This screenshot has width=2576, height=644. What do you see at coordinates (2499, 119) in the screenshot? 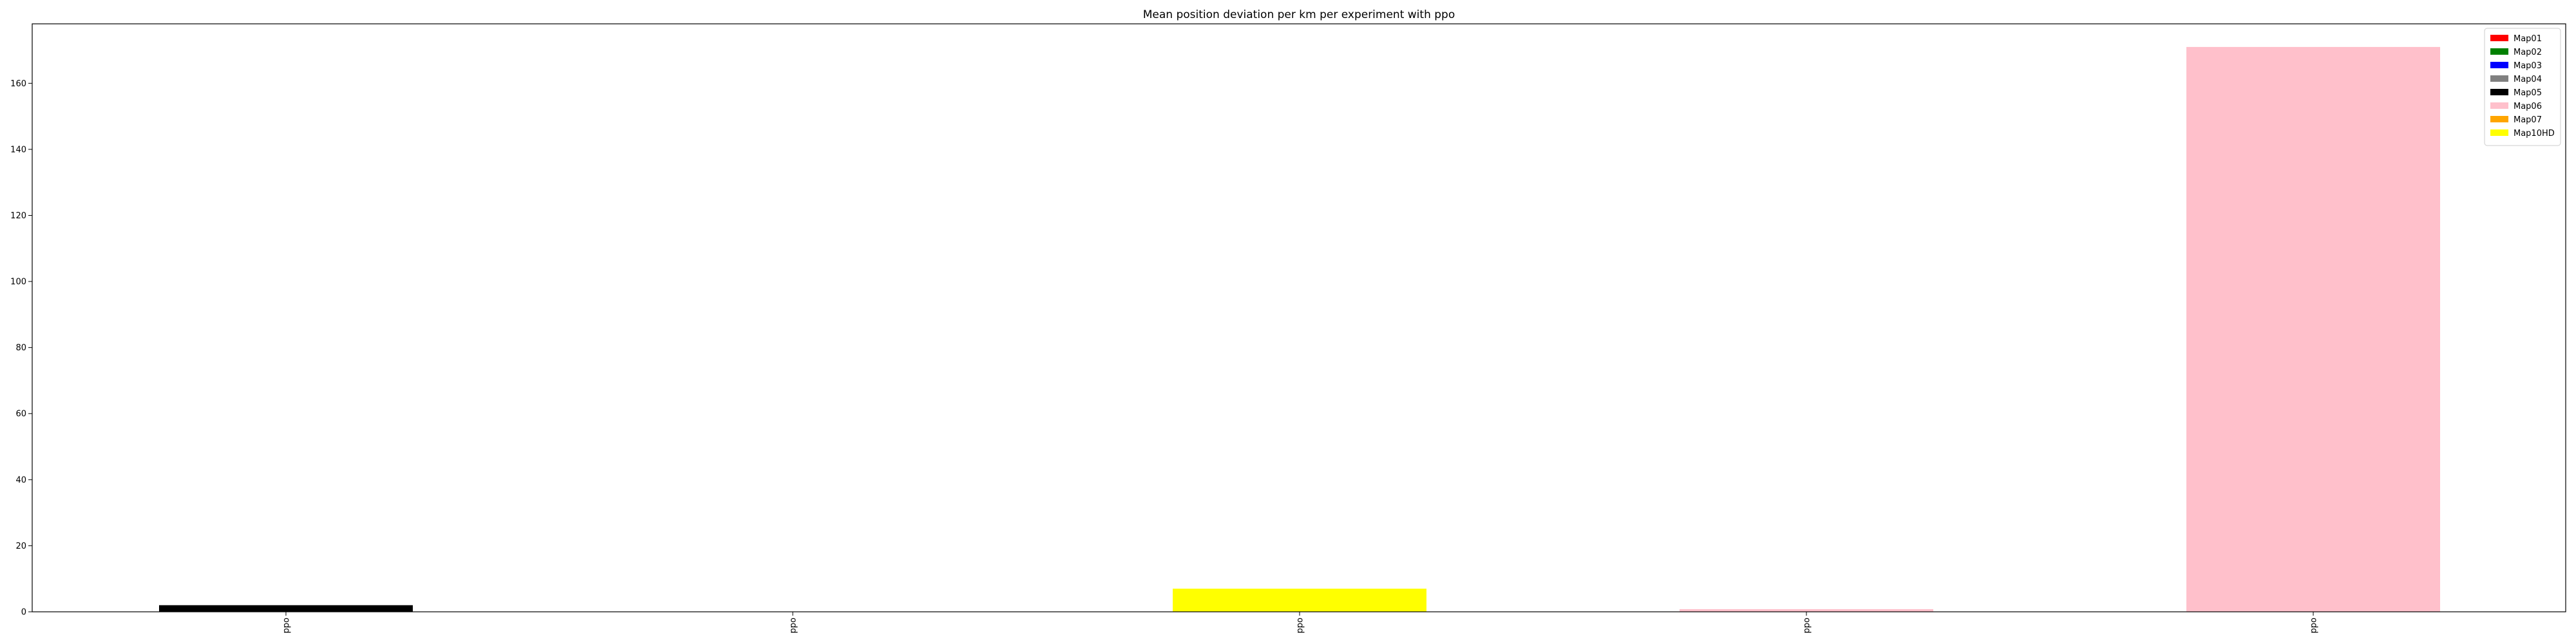
I see `legend-swatch-map07` at bounding box center [2499, 119].